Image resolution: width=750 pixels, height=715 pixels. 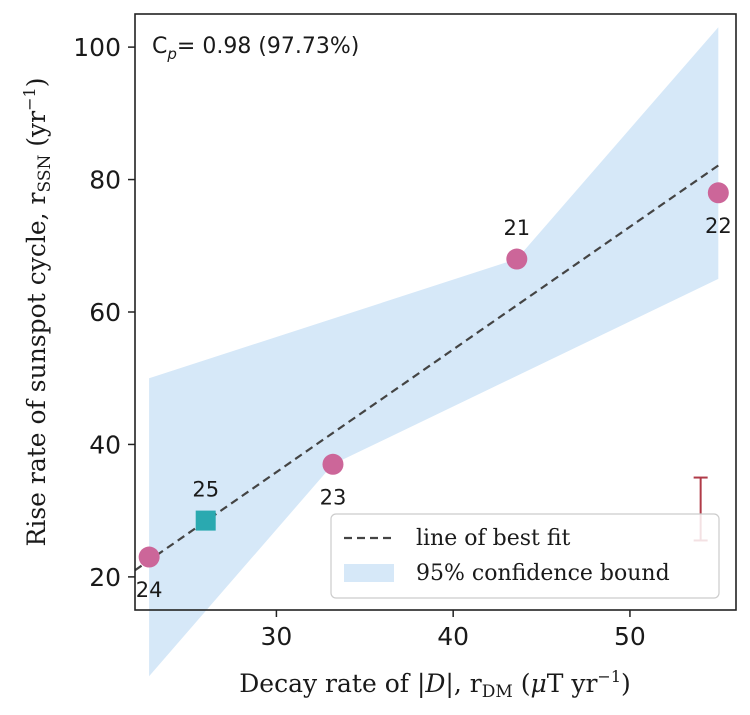 What do you see at coordinates (277, 636) in the screenshot?
I see `x-tick-label: 30` at bounding box center [277, 636].